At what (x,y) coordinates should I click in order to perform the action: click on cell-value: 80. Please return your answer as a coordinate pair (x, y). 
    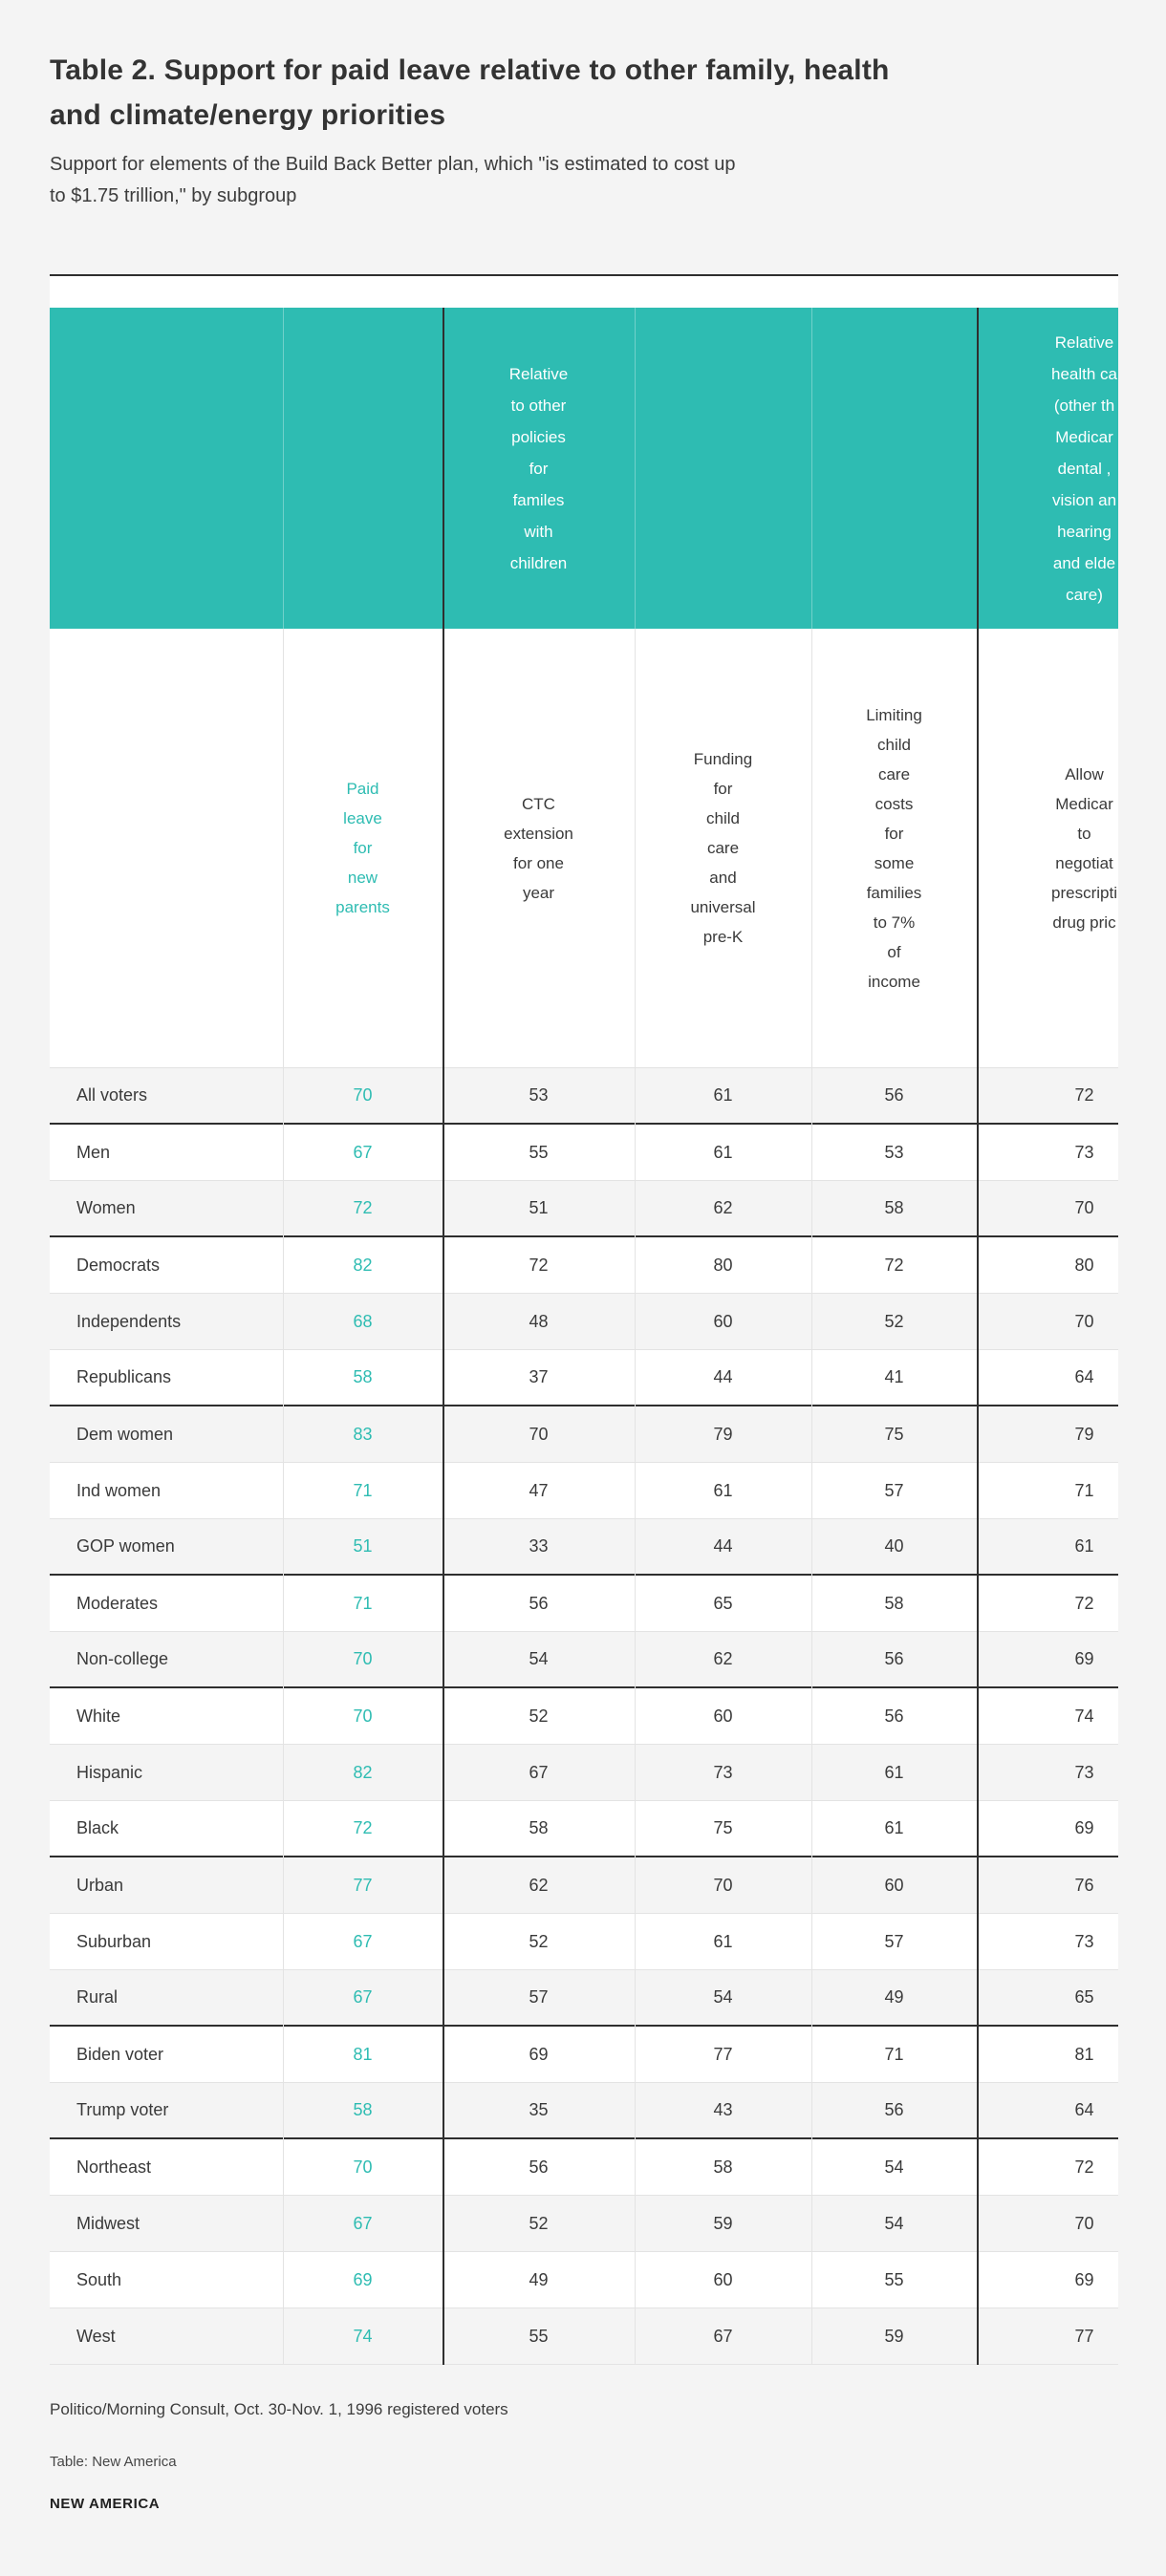
    Looking at the image, I should click on (723, 1265).